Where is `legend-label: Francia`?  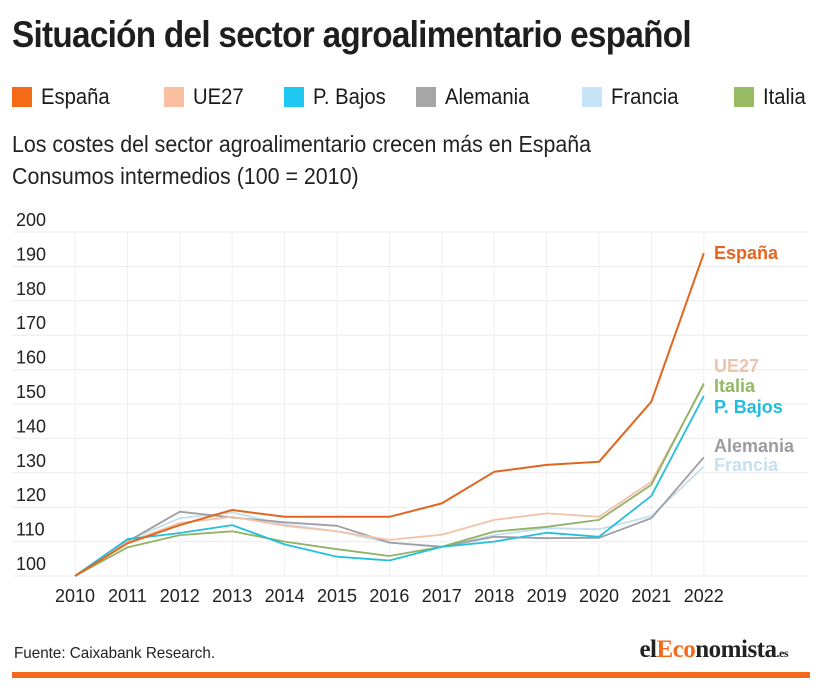
legend-label: Francia is located at coordinates (645, 96).